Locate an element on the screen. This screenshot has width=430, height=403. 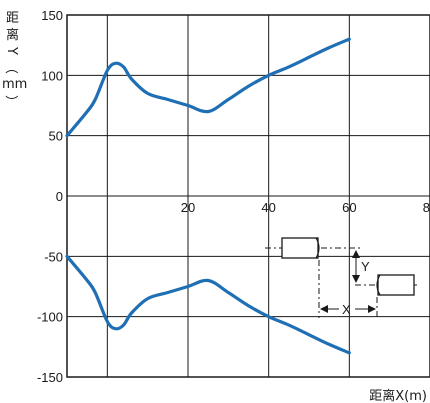
x-tick-label: 80 is located at coordinates (426, 207).